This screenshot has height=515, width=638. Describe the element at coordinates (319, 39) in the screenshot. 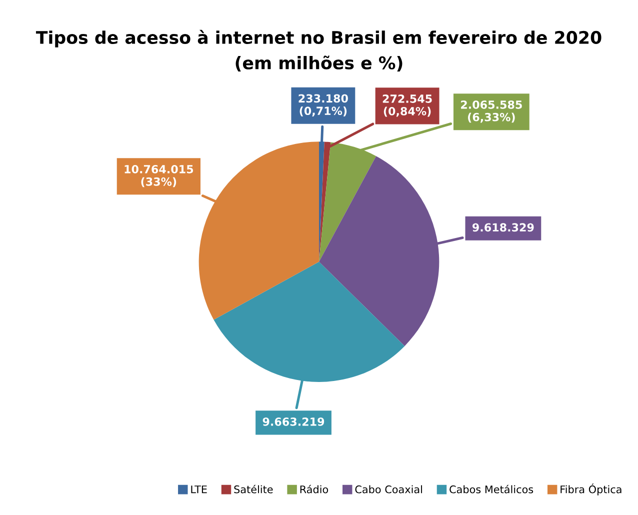

I see `chart-title: Tipos de acesso à internet no Brasil em fevereiro de 2020` at that location.